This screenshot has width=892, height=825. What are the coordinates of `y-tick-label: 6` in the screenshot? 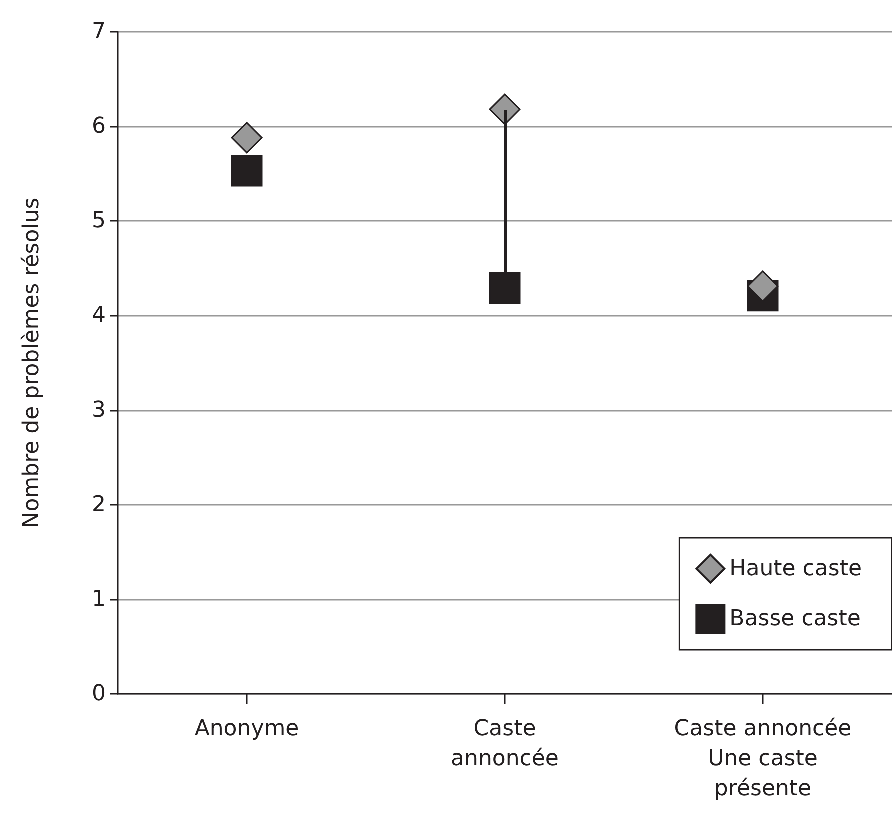 It's located at (99, 127).